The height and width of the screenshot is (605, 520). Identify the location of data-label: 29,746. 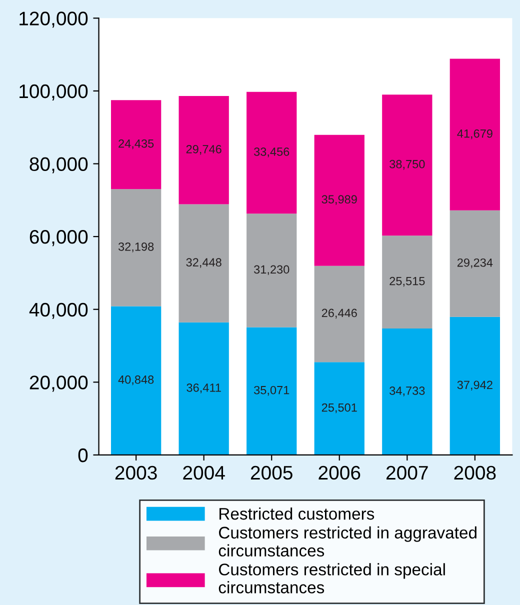
(204, 149).